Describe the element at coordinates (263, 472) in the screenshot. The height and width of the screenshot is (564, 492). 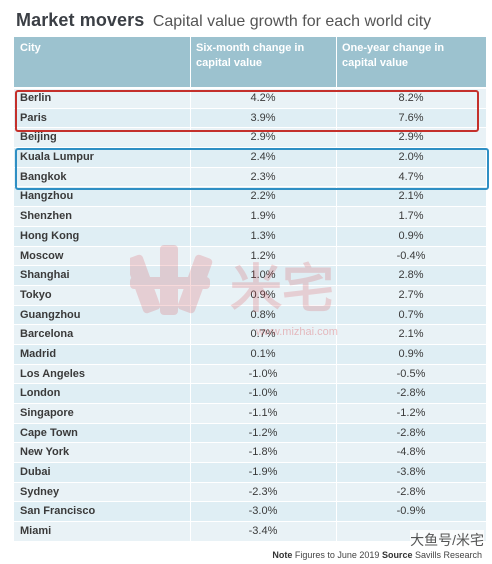
I see `cell-six-month: -1.9%` at that location.